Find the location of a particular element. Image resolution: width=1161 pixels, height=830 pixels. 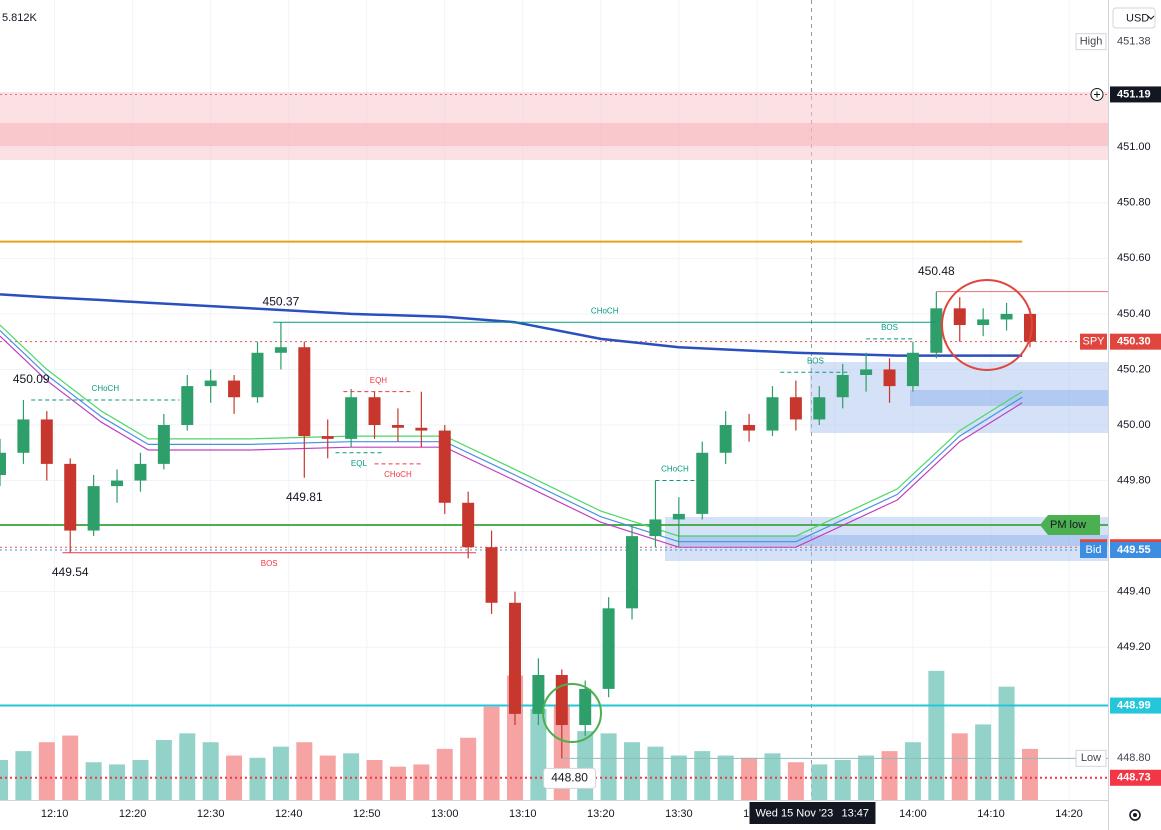

crosshair-time: 13:47 is located at coordinates (855, 813).